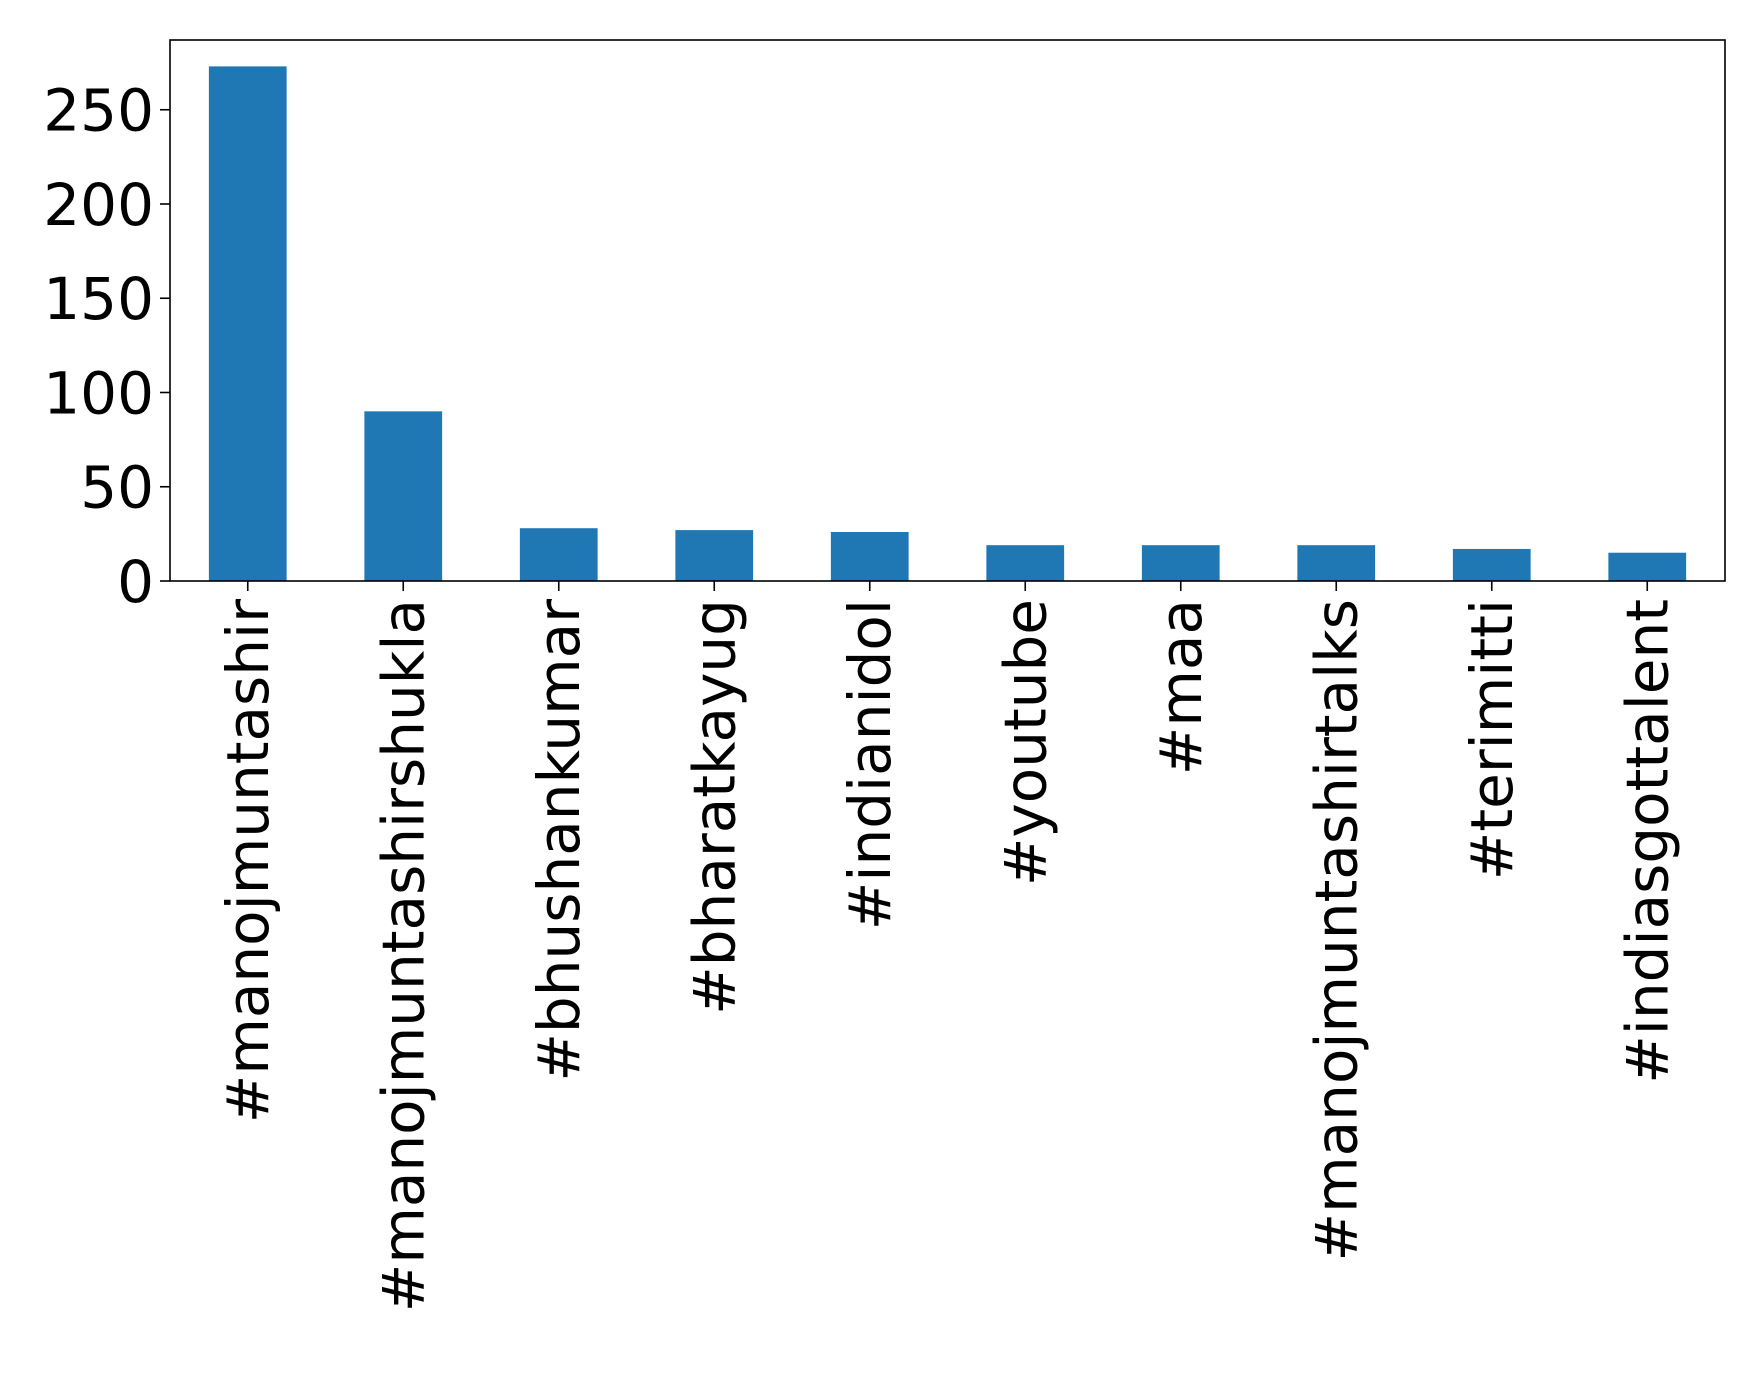 The height and width of the screenshot is (1396, 1758). Describe the element at coordinates (1181, 687) in the screenshot. I see `x-tick-label: #maa` at that location.